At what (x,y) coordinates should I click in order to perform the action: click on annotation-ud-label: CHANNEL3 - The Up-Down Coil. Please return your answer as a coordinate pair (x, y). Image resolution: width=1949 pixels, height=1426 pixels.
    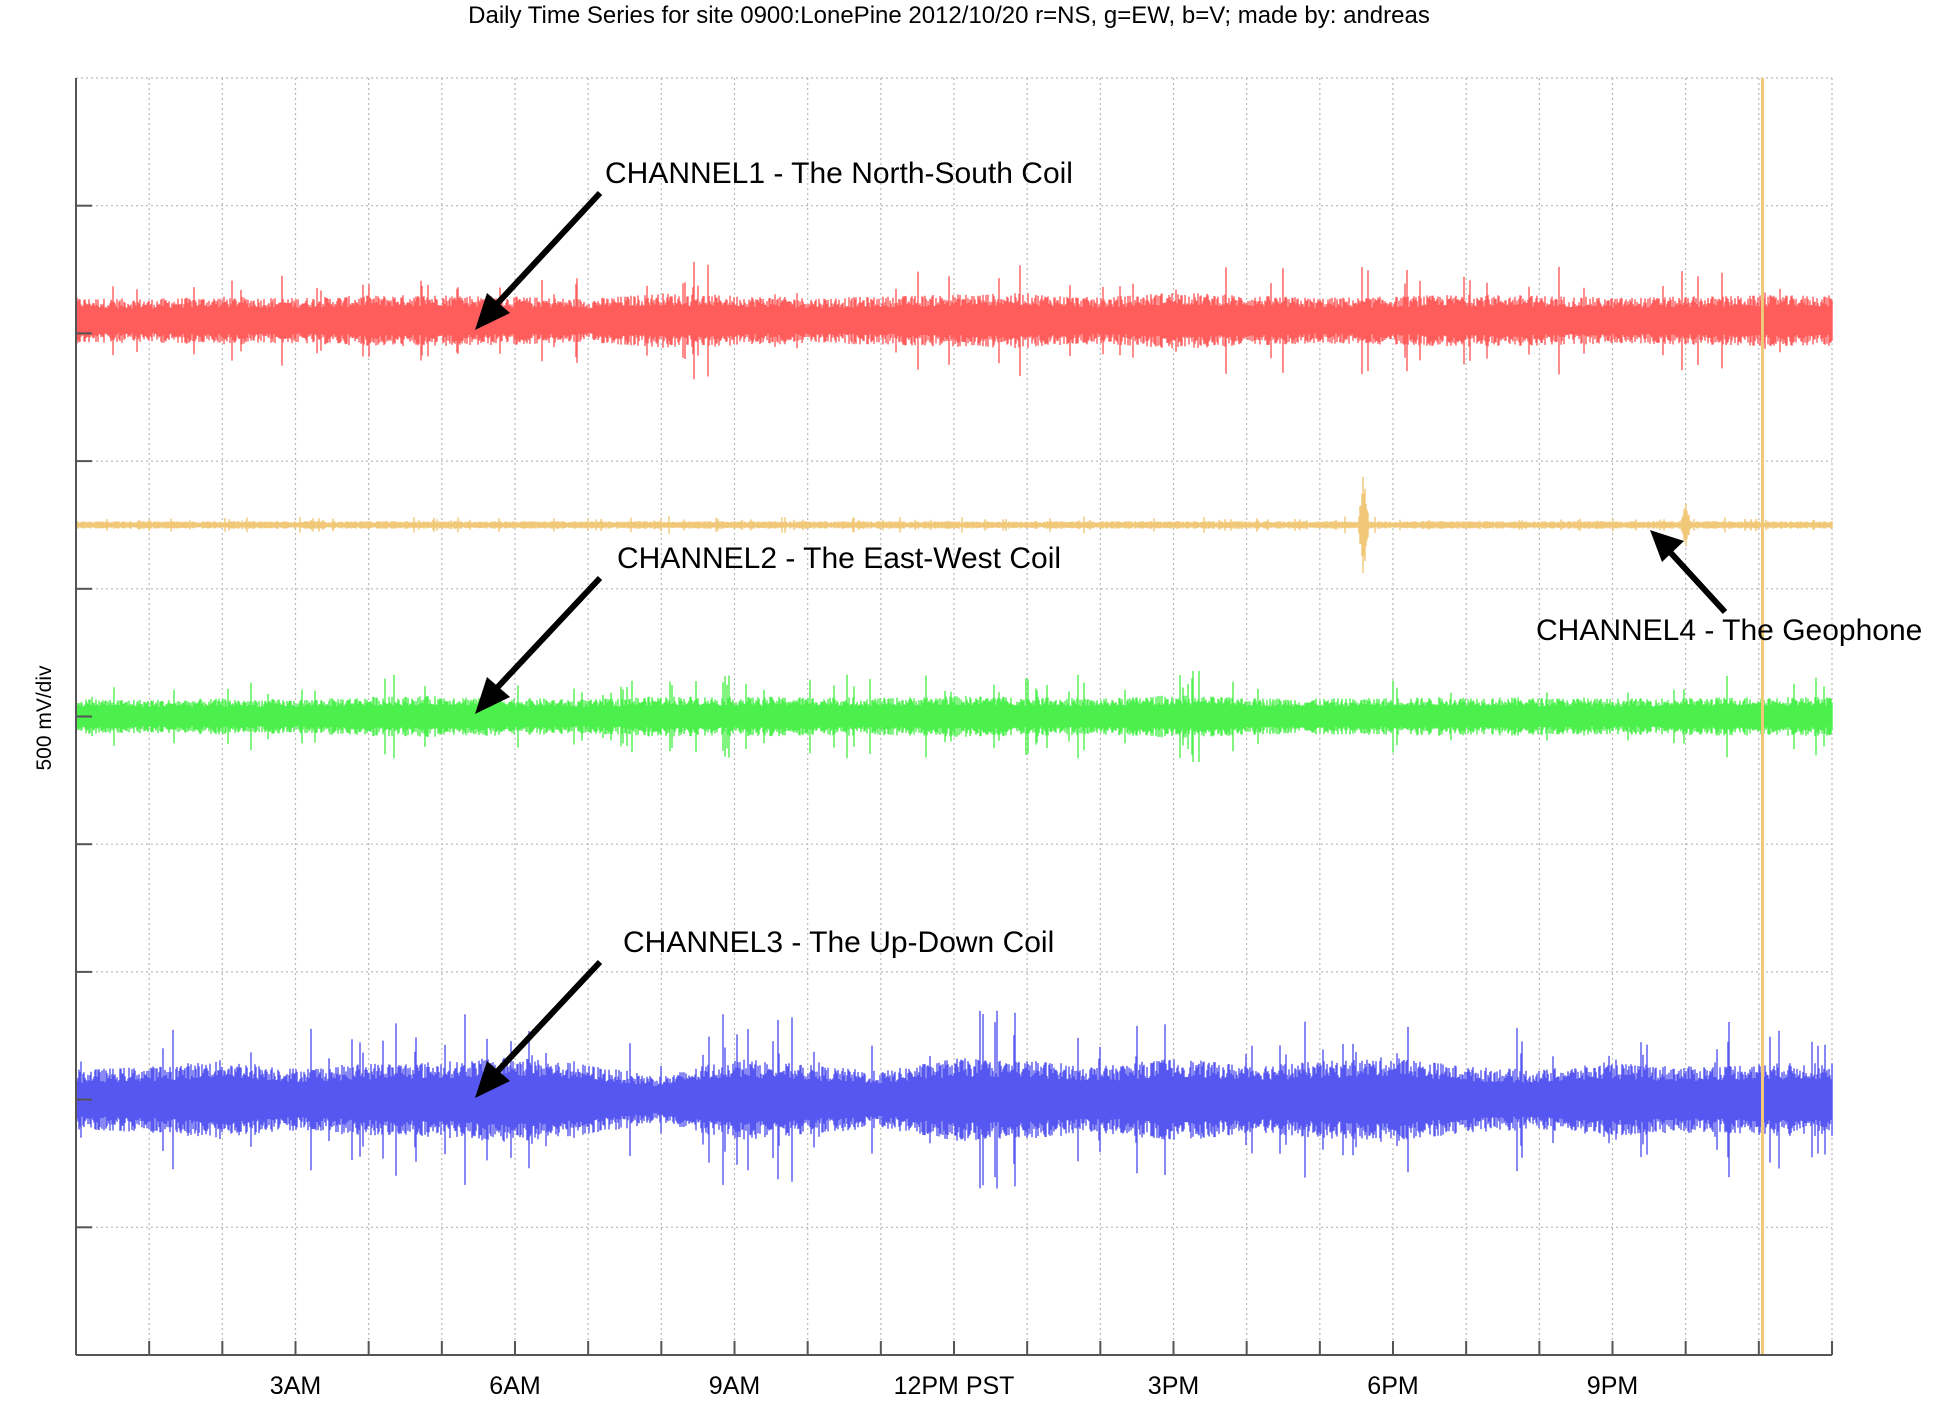
    Looking at the image, I should click on (838, 942).